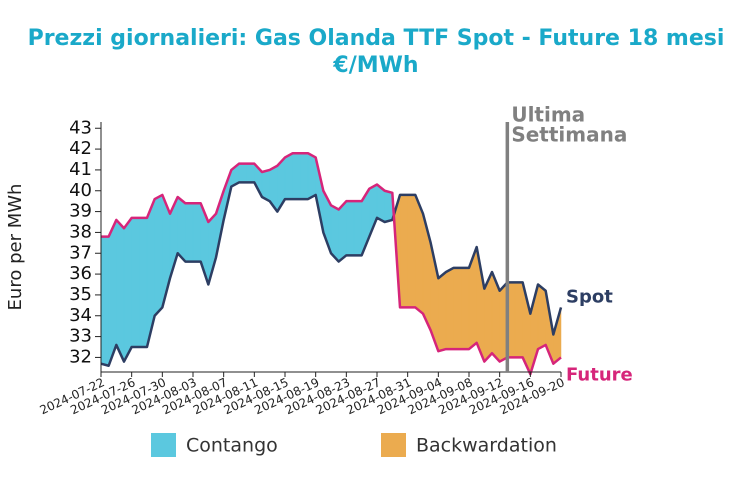  I want to click on y-axis-label: Euro per MWh, so click(15, 247).